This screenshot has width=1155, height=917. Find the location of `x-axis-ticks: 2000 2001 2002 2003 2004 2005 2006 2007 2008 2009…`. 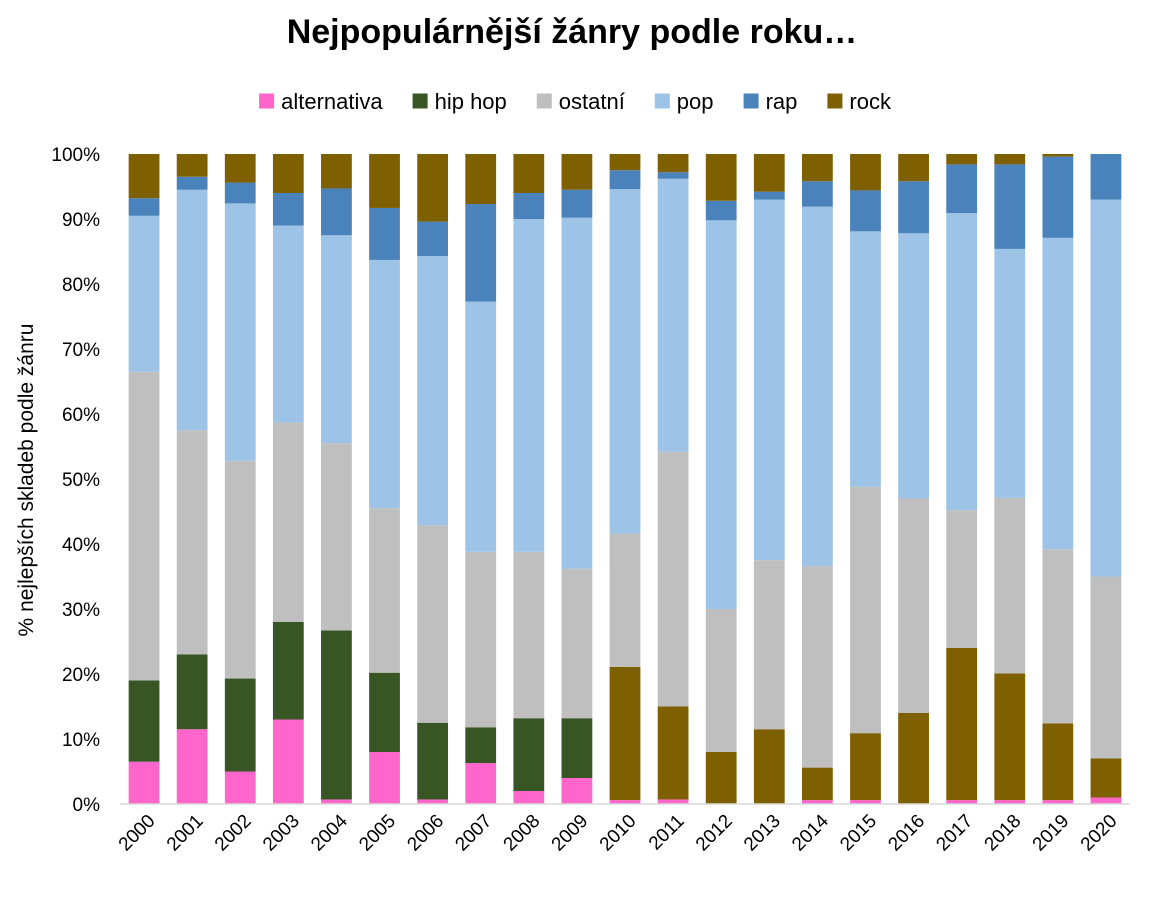

x-axis-ticks: 2000 2001 2002 2003 2004 2005 2006 2007 2008 2009… is located at coordinates (618, 832).